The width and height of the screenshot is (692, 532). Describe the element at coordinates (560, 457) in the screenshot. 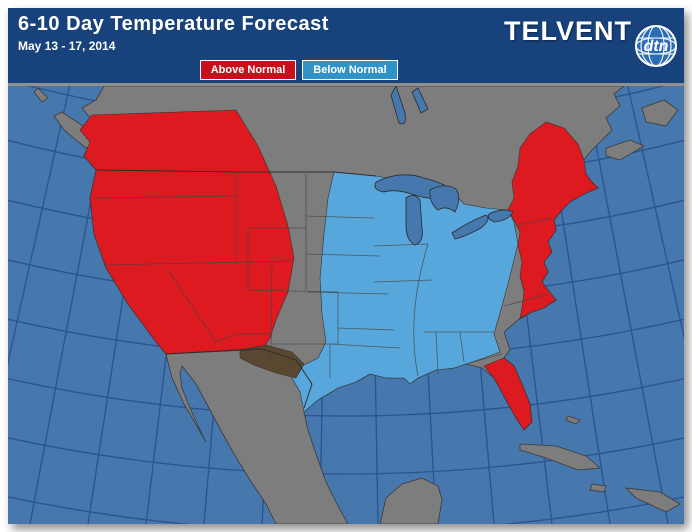

I see `island-cuba` at that location.